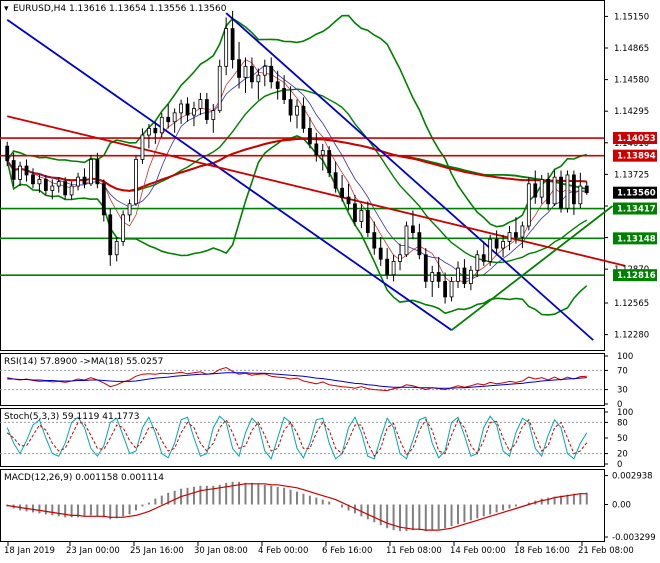 This screenshot has height=563, width=660. I want to click on macd-tick-label: -0.003299, so click(634, 538).